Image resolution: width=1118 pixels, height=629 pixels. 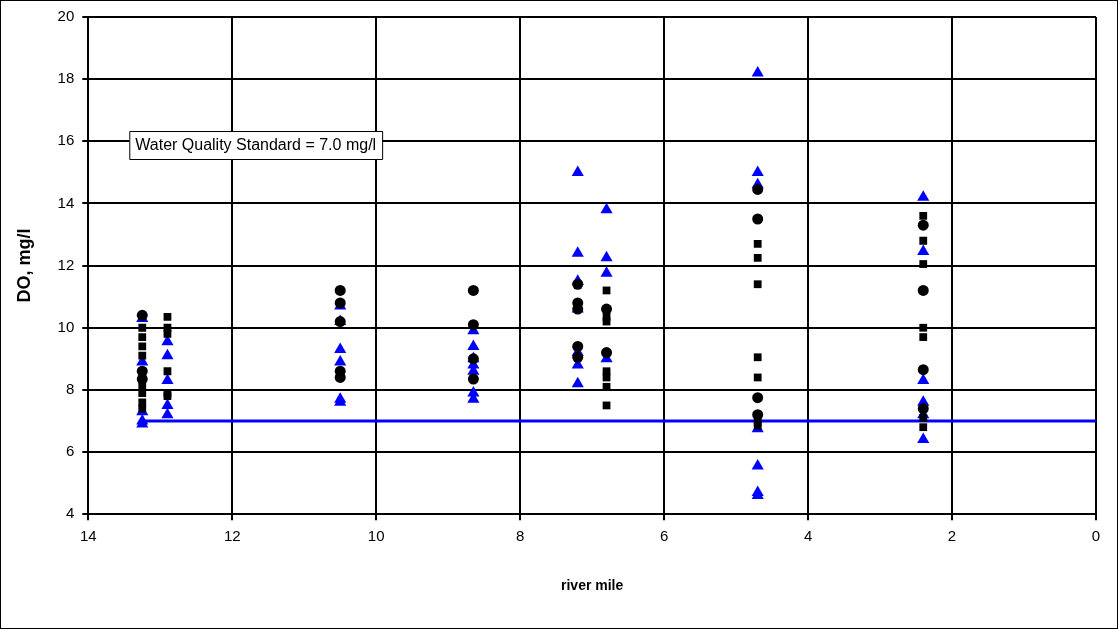 What do you see at coordinates (808, 536) in the screenshot?
I see `x-tick-label: 4` at bounding box center [808, 536].